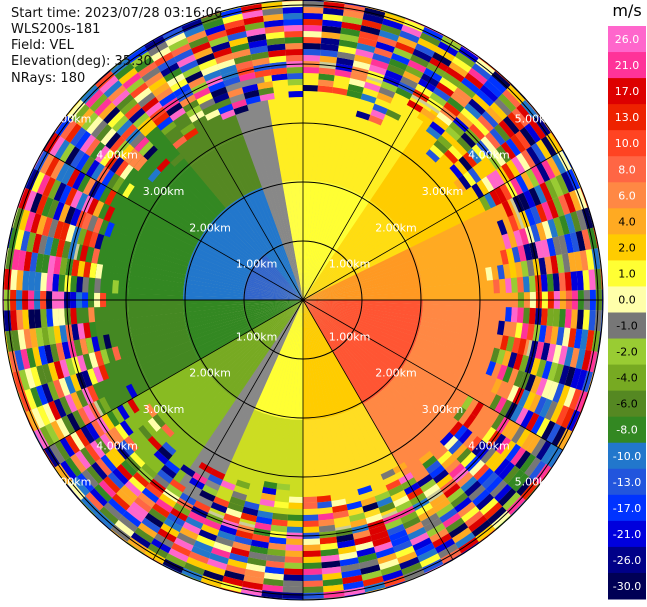  Describe the element at coordinates (536, 482) in the screenshot. I see `range-ring-label: 5.00km` at that location.